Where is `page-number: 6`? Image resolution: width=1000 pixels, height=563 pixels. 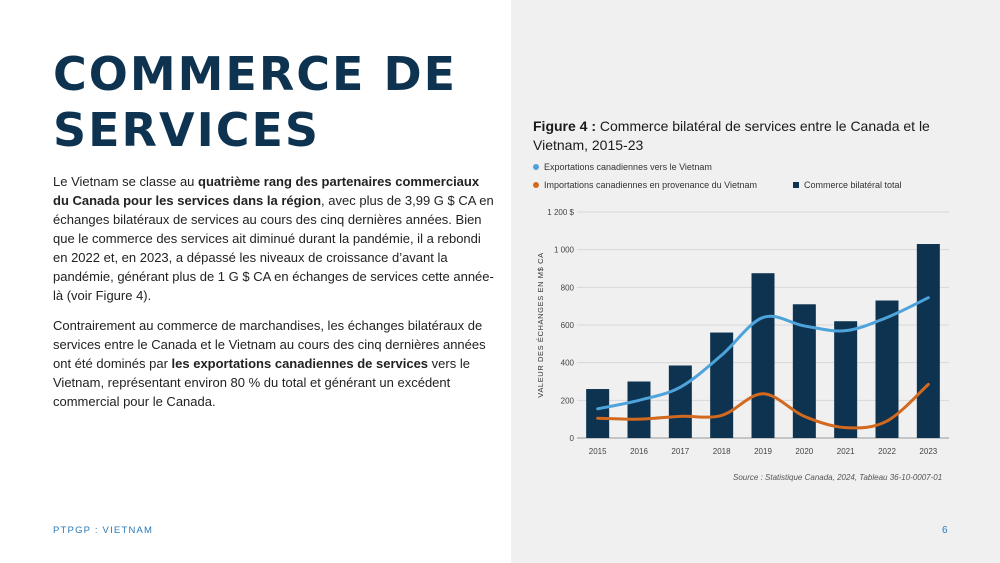
page-number: 6 is located at coordinates (945, 530).